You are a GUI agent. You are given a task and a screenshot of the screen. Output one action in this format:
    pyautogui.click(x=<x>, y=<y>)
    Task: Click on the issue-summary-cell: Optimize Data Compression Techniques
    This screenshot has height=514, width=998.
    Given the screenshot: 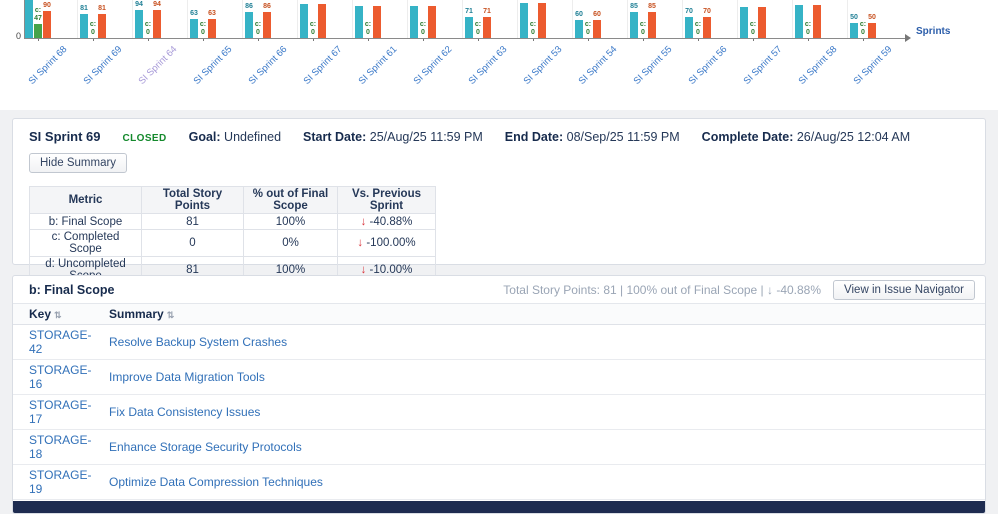 What is the action you would take?
    pyautogui.click(x=543, y=482)
    